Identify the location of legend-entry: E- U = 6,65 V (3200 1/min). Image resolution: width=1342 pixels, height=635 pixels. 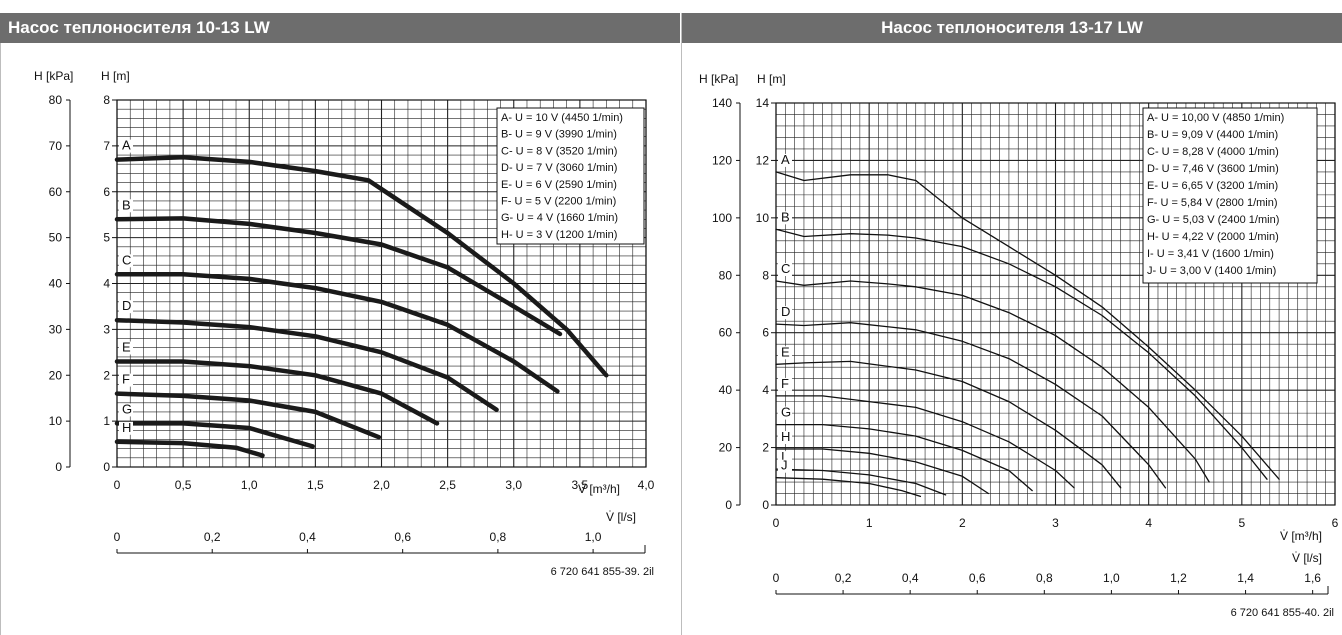
(1212, 186).